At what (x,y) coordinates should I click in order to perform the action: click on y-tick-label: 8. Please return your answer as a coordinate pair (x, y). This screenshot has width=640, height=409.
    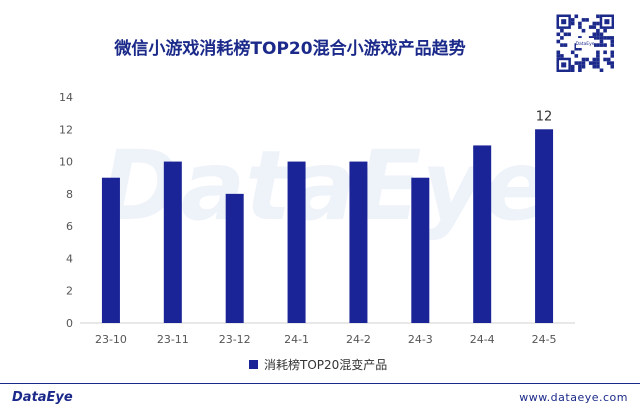
    Looking at the image, I should click on (69, 194).